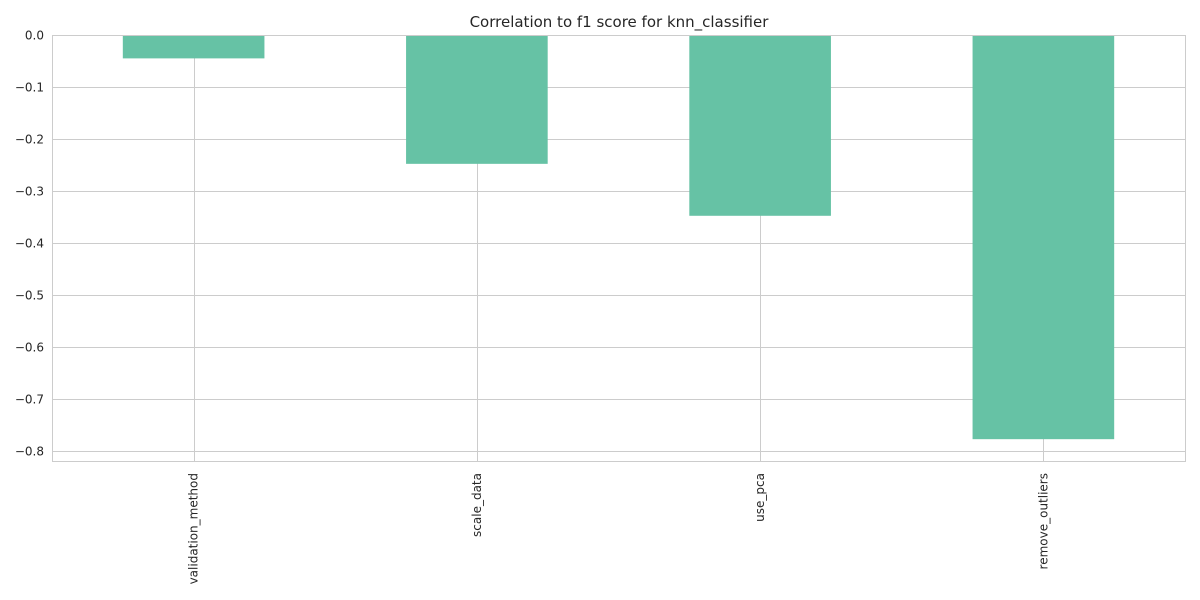 The image size is (1200, 600). I want to click on y-axis-ticks: 0.0 −0.1 −0.2 −0.3 −0.4 −0.5 −0.6 −0.7 −0.8, so click(29, 244).